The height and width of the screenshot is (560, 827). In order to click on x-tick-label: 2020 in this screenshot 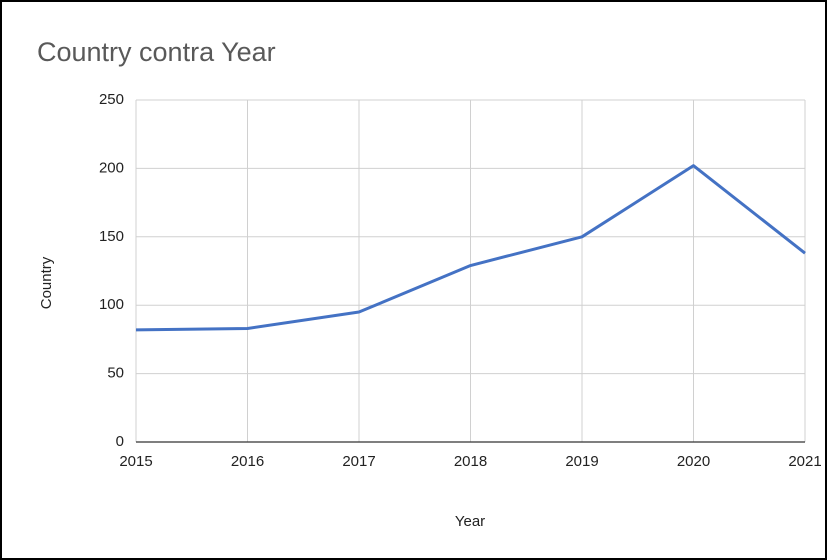, I will do `click(693, 461)`.